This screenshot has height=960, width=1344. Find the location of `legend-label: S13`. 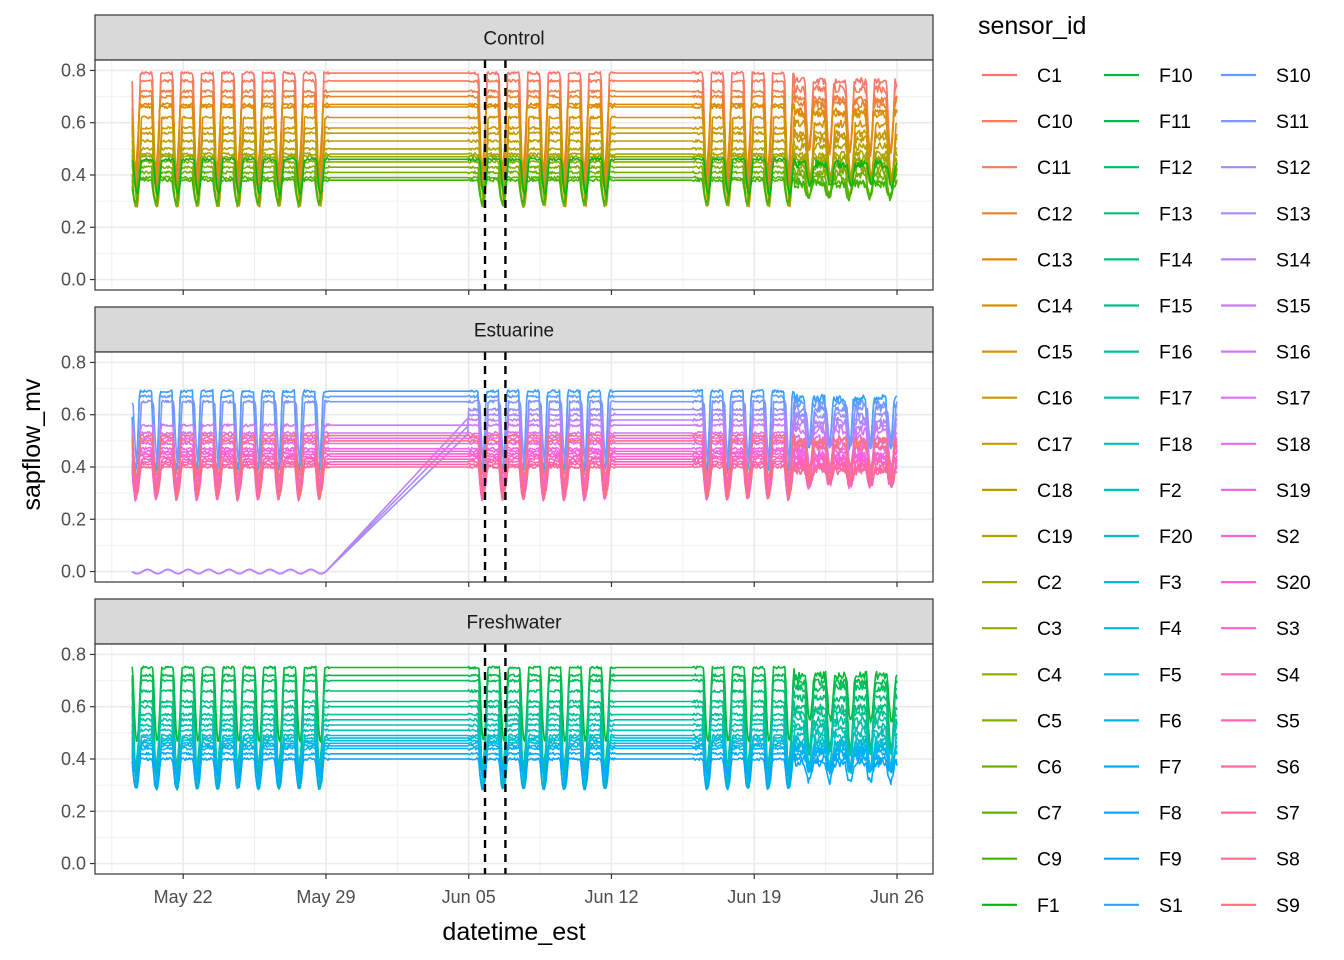

legend-label: S13 is located at coordinates (1293, 214).